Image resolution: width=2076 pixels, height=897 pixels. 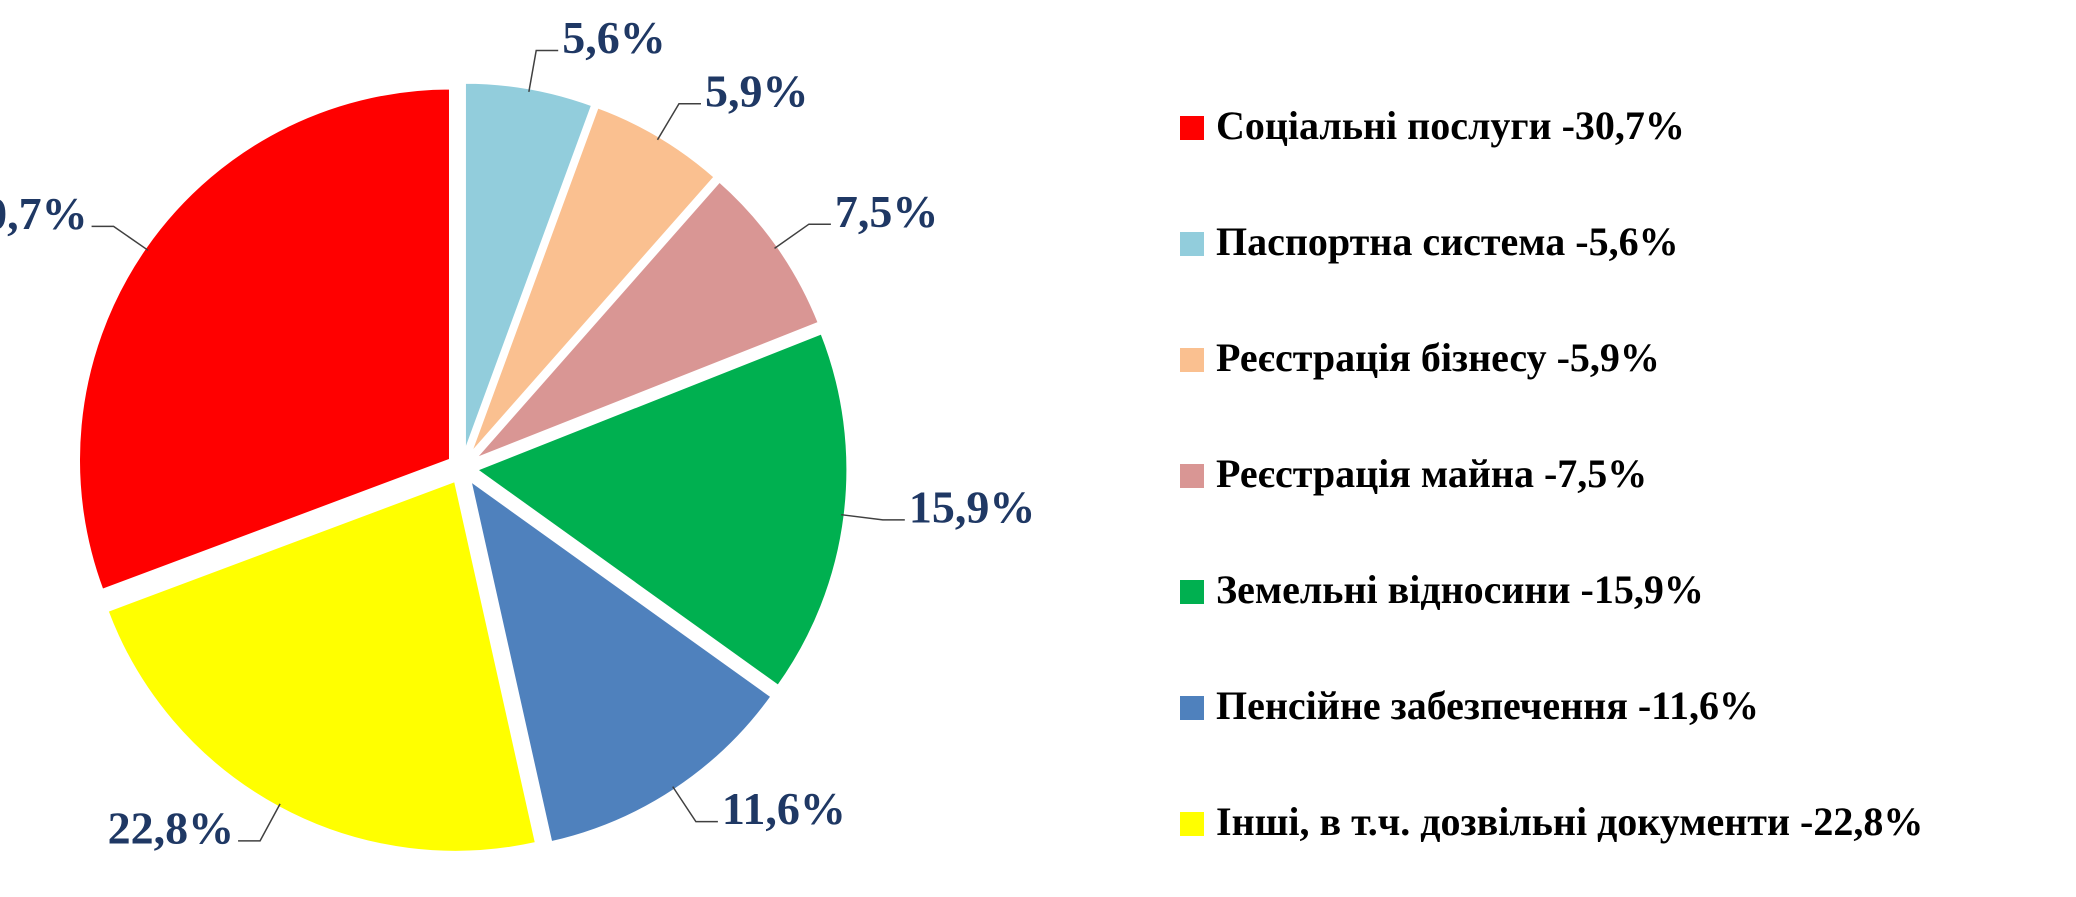 What do you see at coordinates (1431, 473) in the screenshot?
I see `legend-label: Реєстрація майна -7,5%` at bounding box center [1431, 473].